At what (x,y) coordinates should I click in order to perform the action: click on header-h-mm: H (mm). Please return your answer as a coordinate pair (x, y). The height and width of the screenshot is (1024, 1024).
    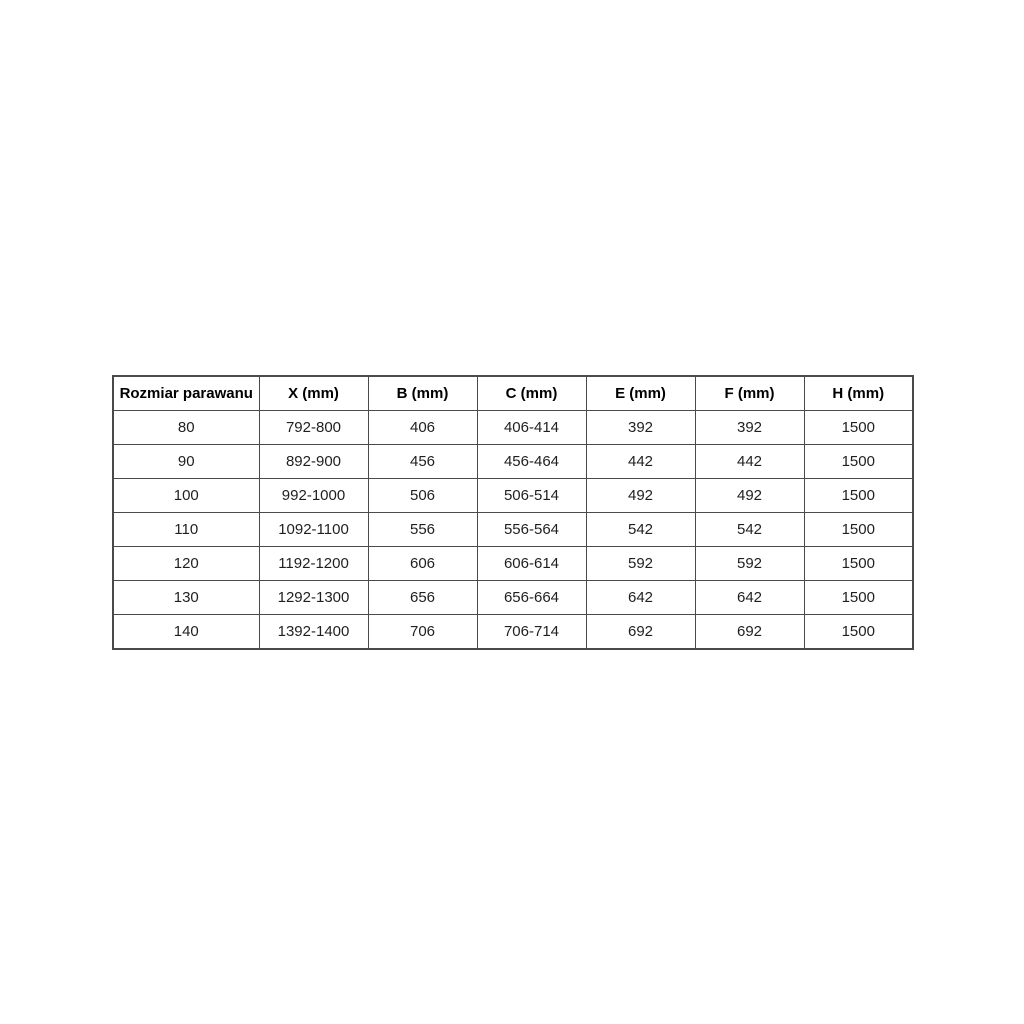
    Looking at the image, I should click on (858, 393).